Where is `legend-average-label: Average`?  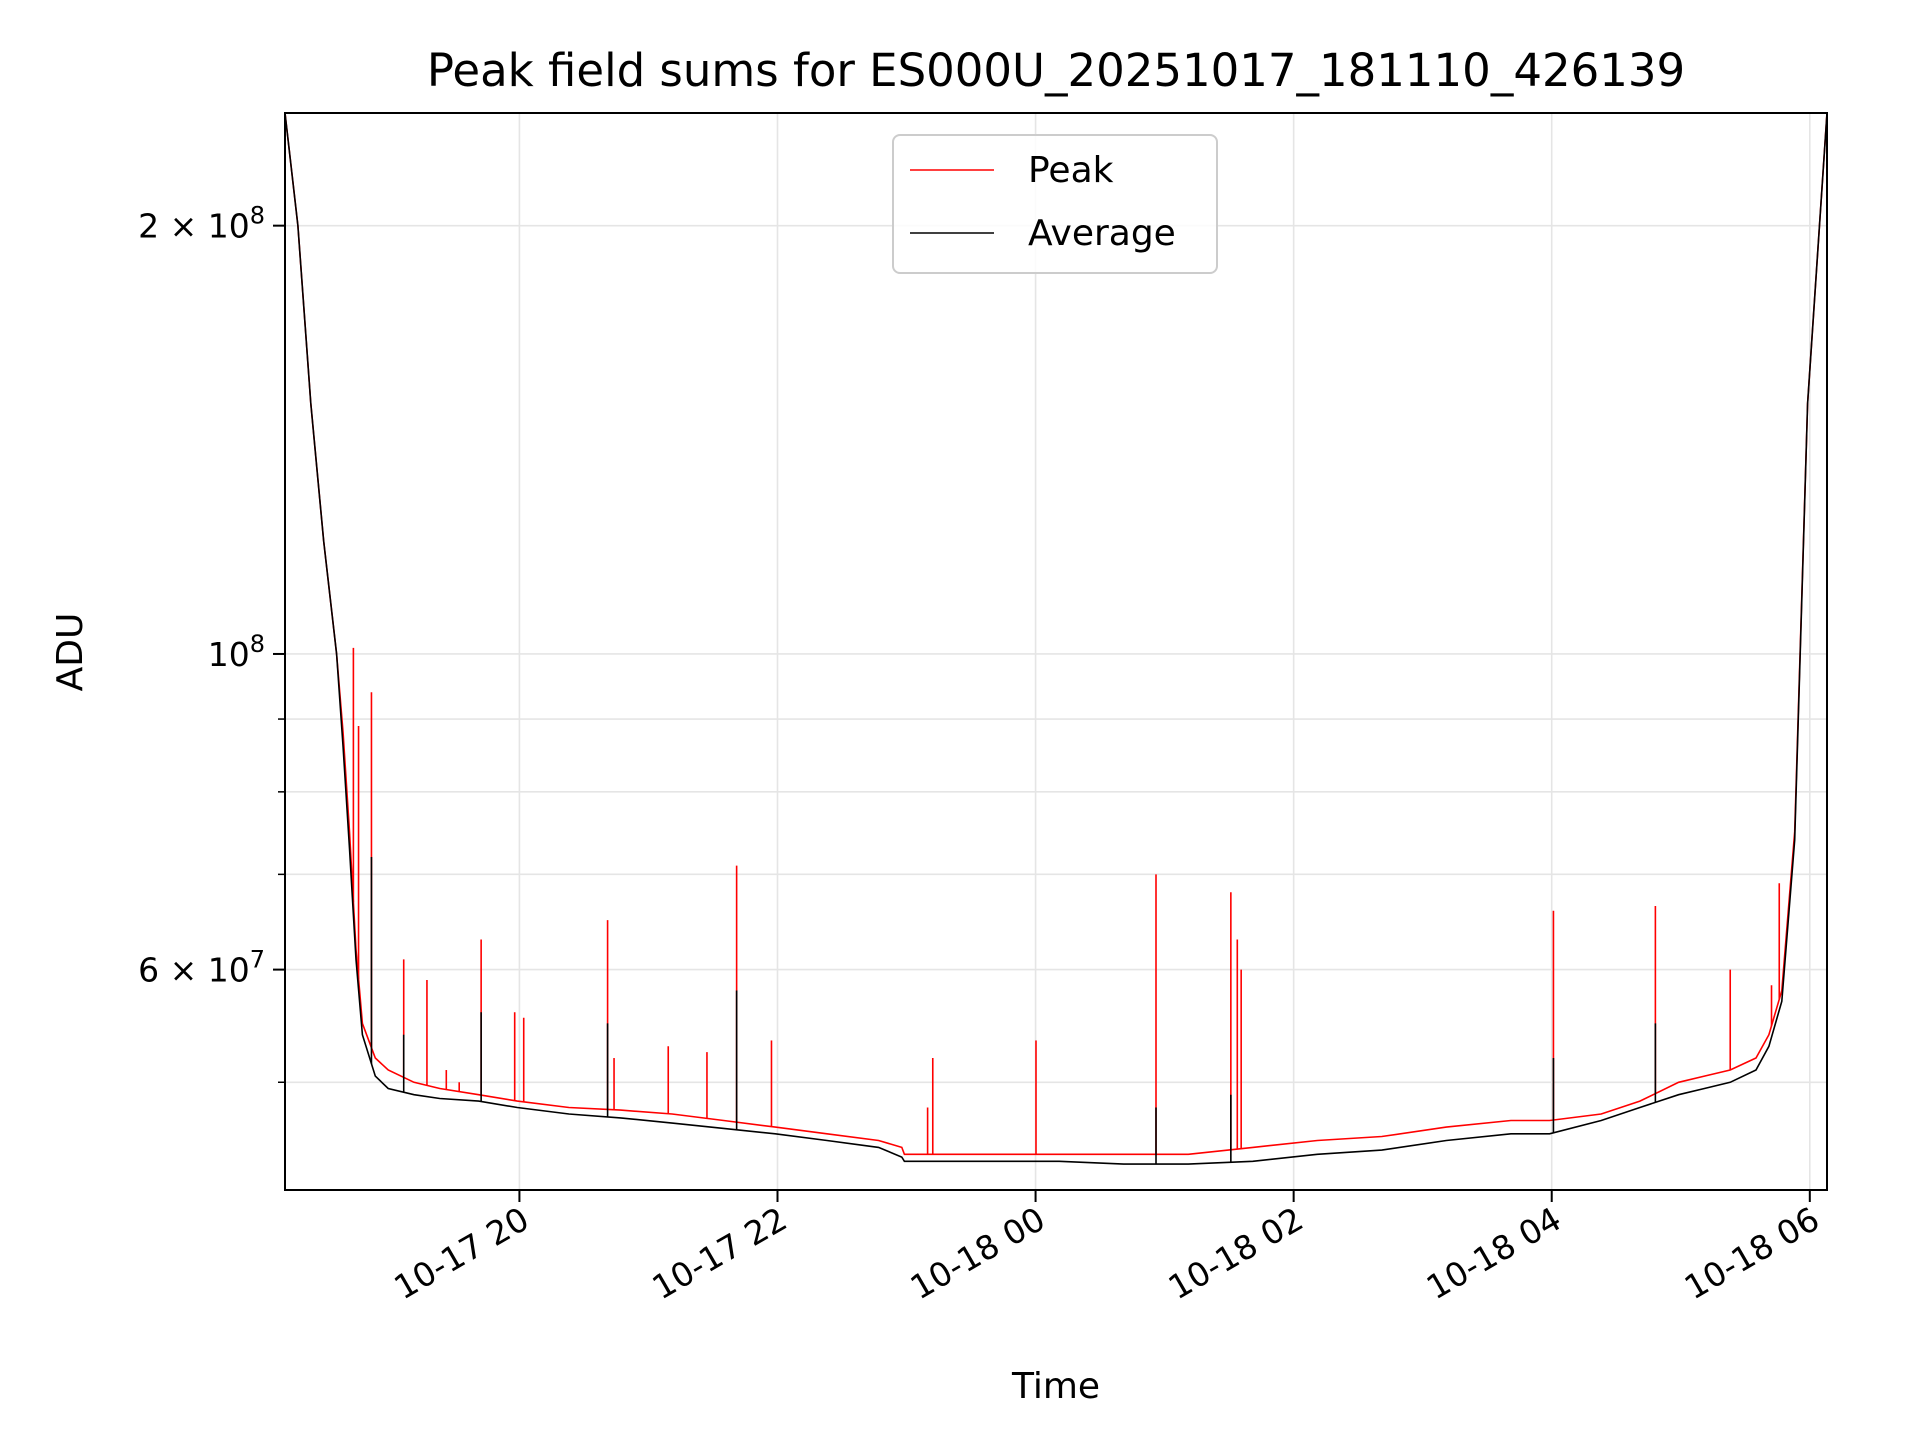 legend-average-label: Average is located at coordinates (1102, 233).